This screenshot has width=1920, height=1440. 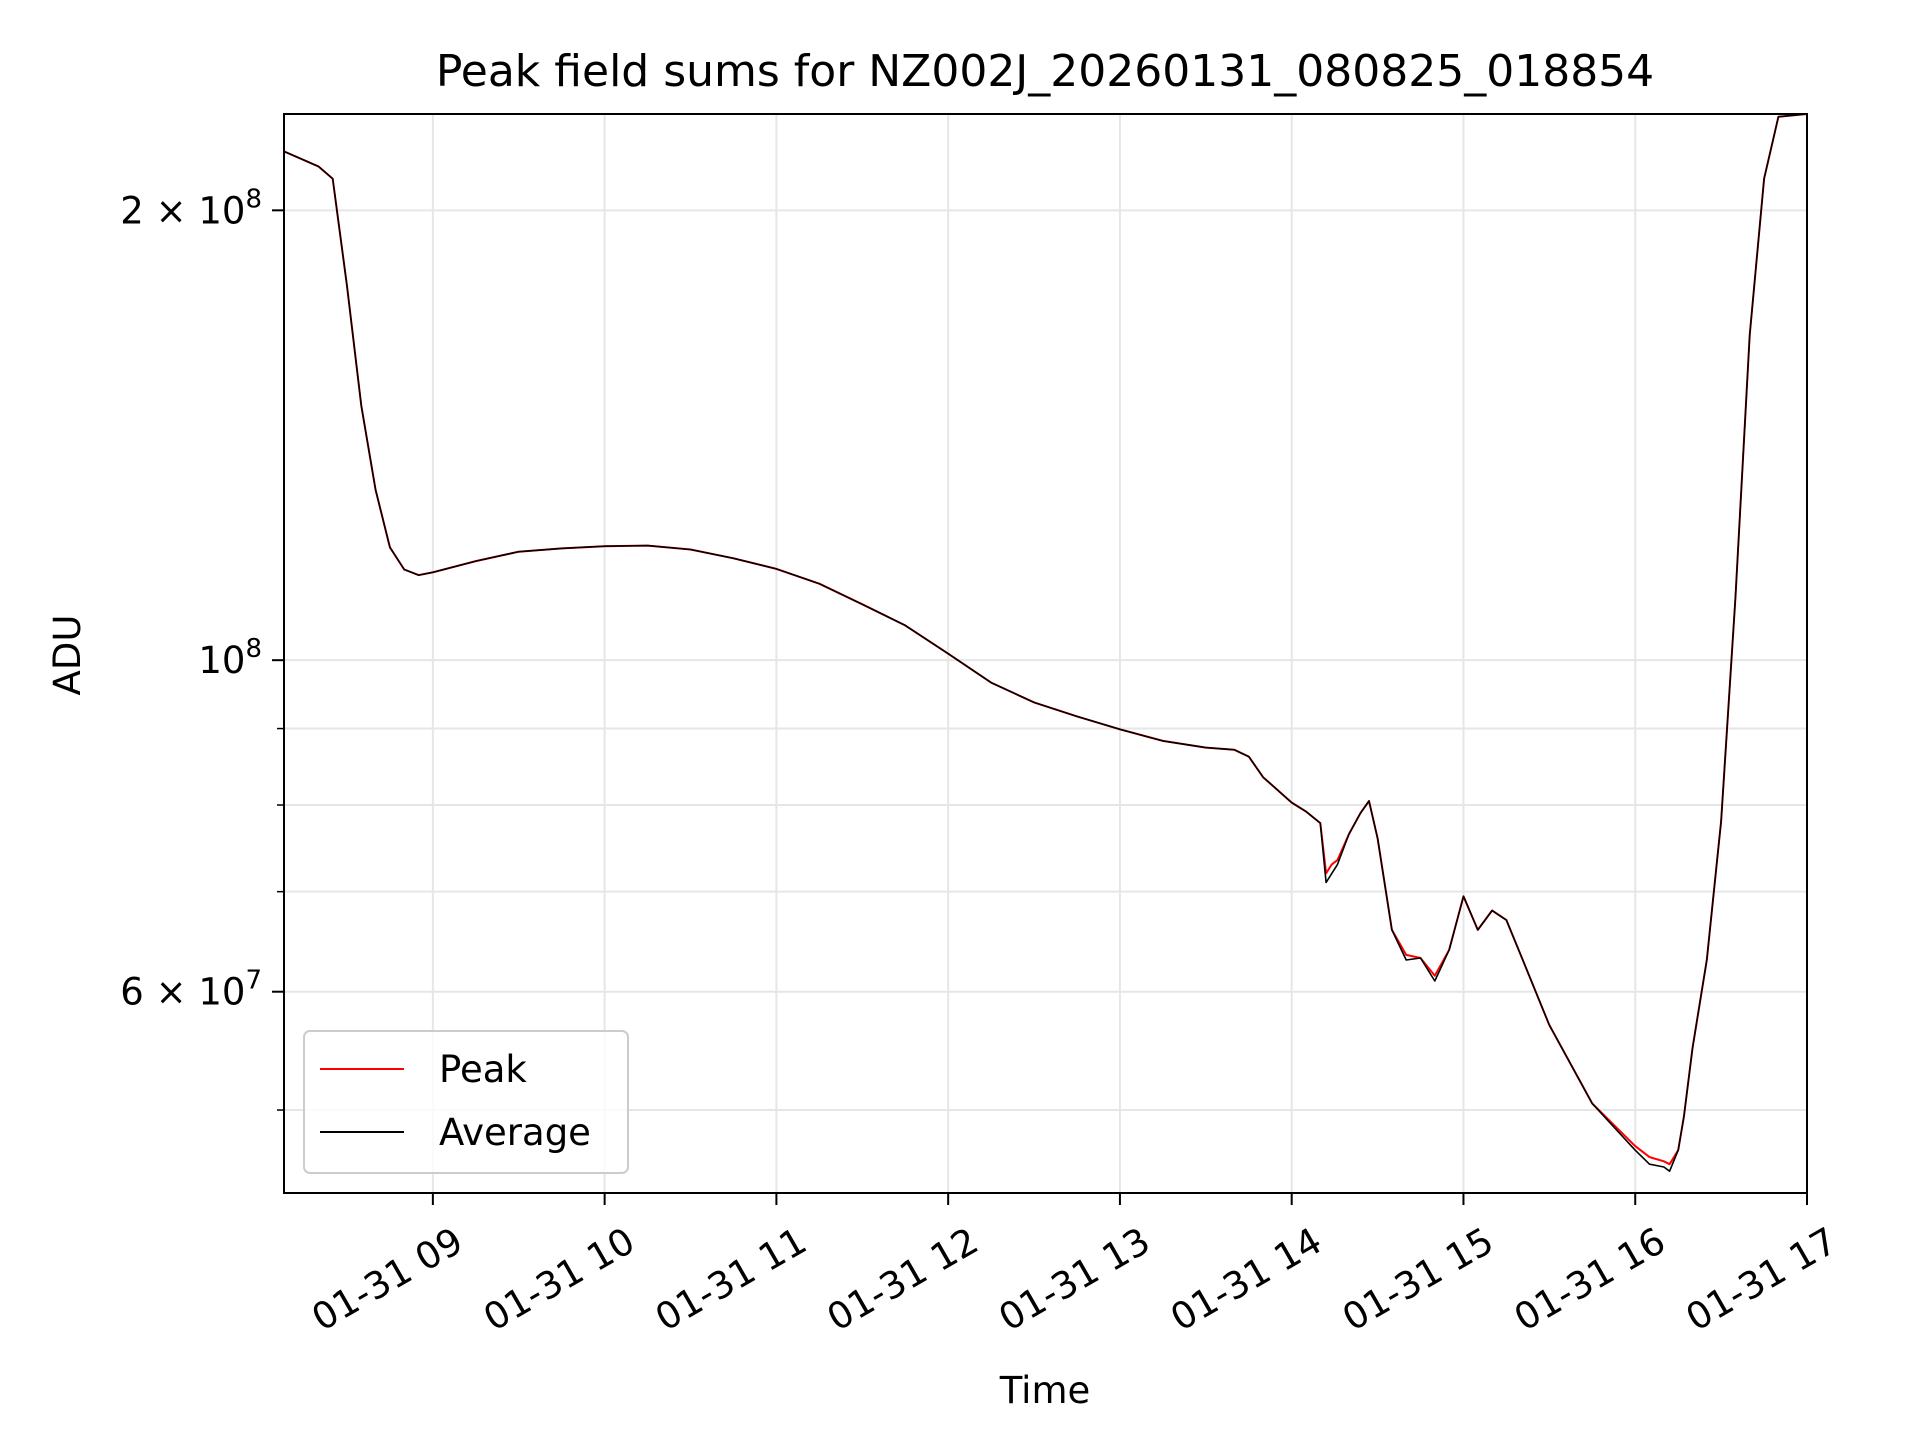 I want to click on x-tick-label: 01-31 12, so click(x=903, y=1279).